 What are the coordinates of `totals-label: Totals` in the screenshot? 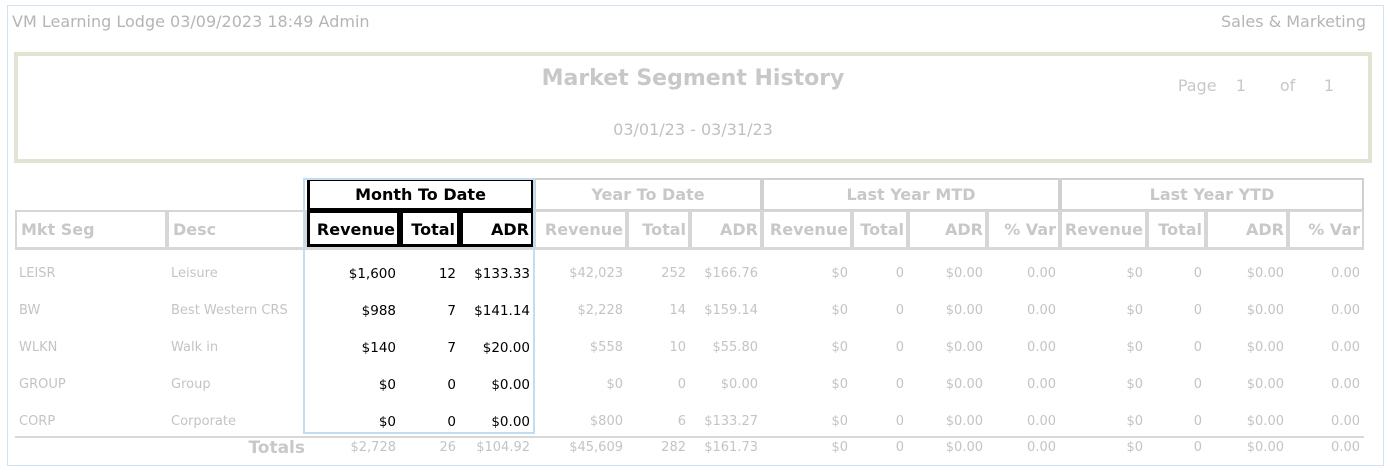 It's located at (276, 448).